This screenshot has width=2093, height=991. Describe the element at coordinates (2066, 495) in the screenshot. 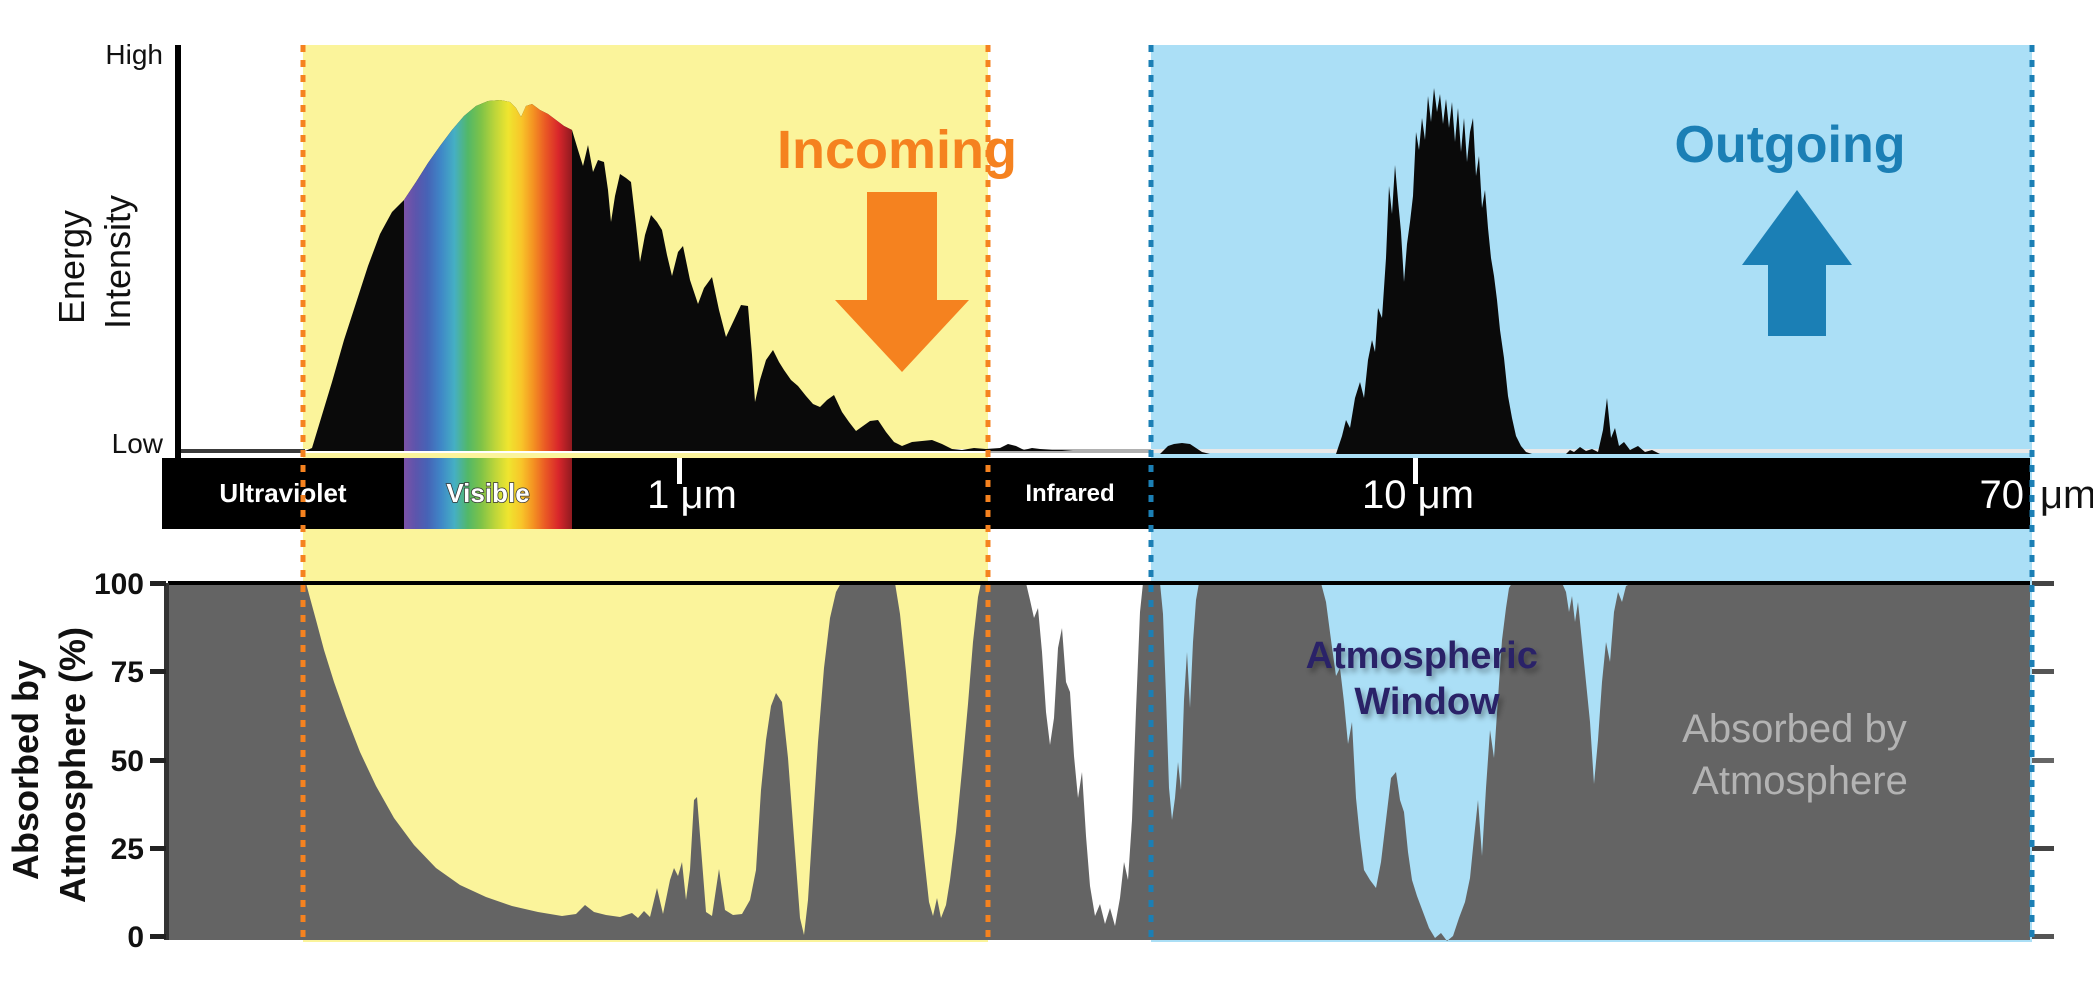

I see `tick-70-unit-label: μm` at that location.